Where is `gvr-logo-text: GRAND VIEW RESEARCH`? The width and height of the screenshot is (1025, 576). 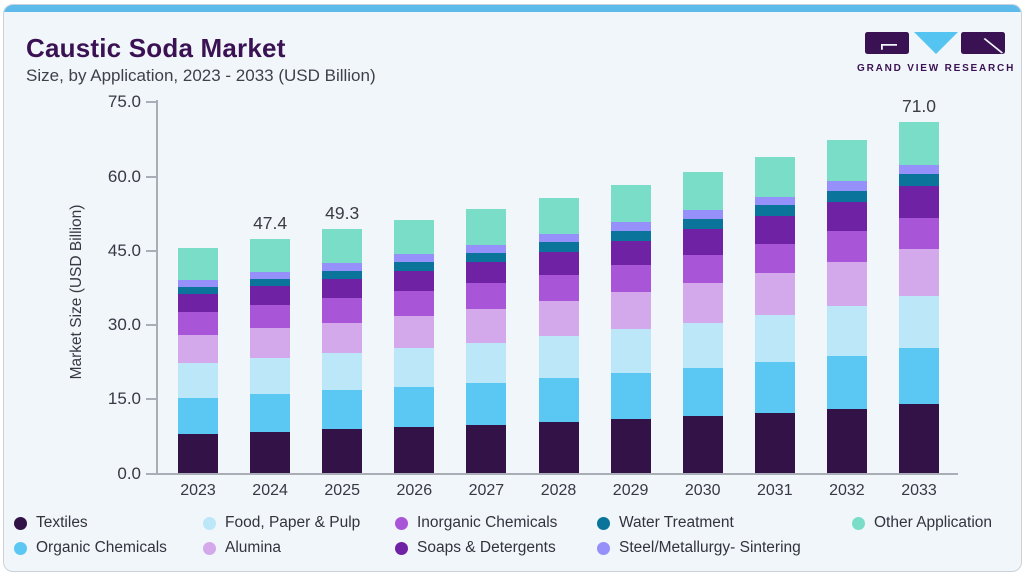
gvr-logo-text: GRAND VIEW RESEARCH is located at coordinates (936, 68).